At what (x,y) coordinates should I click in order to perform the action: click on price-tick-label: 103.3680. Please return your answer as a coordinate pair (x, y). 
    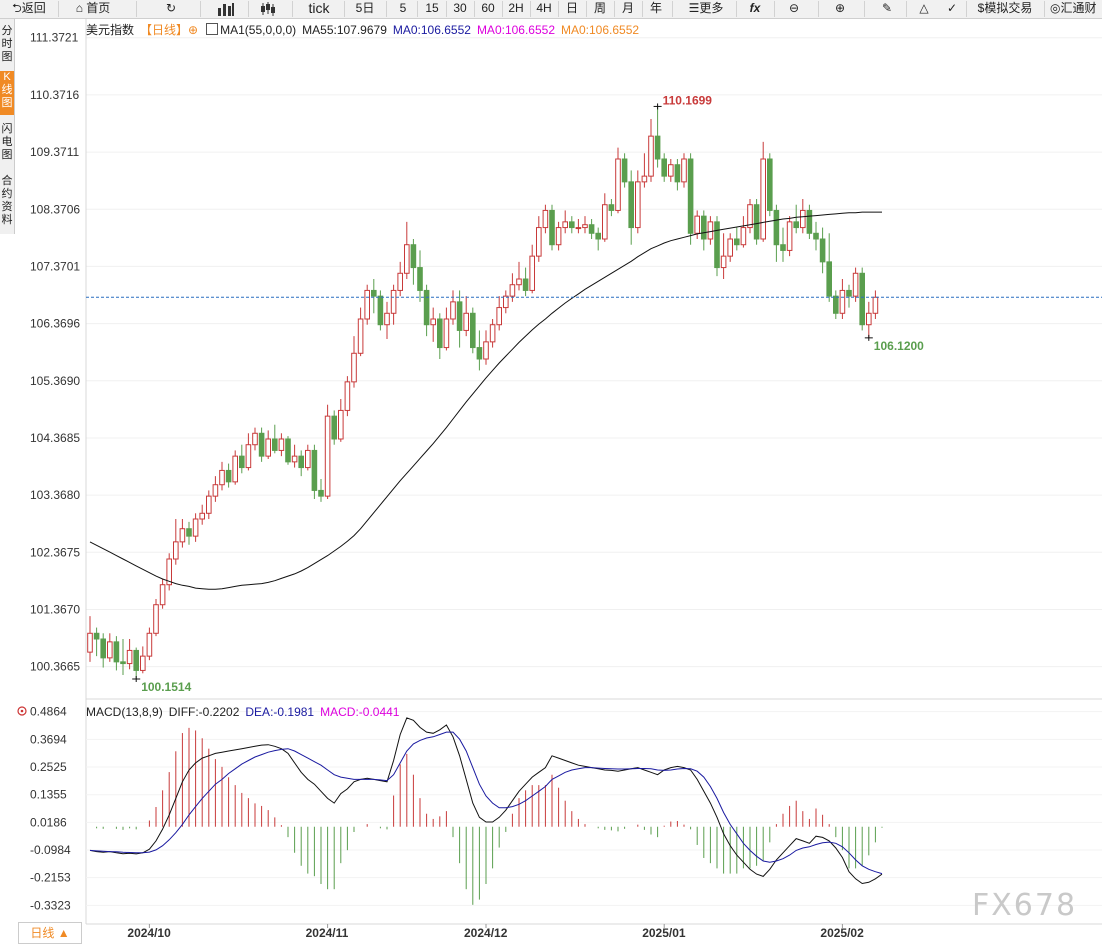
    Looking at the image, I should click on (55, 495).